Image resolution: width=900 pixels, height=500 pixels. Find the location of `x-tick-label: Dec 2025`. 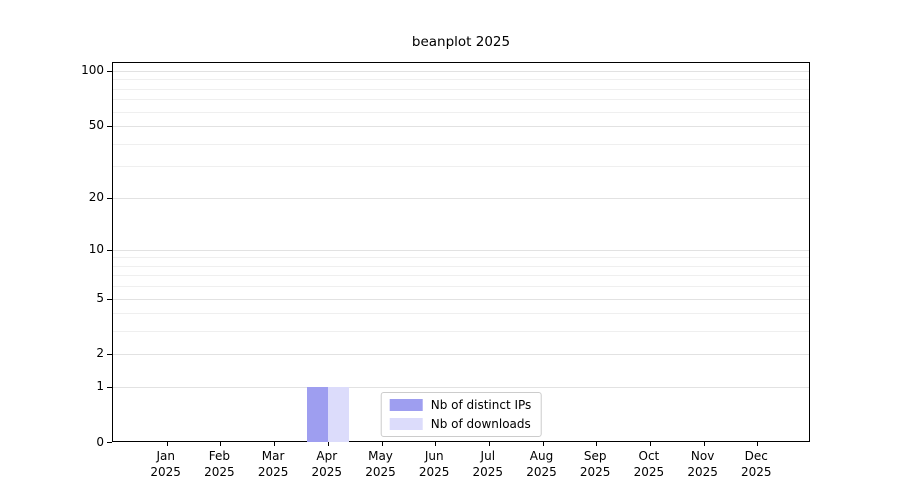

x-tick-label: Dec 2025 is located at coordinates (756, 464).